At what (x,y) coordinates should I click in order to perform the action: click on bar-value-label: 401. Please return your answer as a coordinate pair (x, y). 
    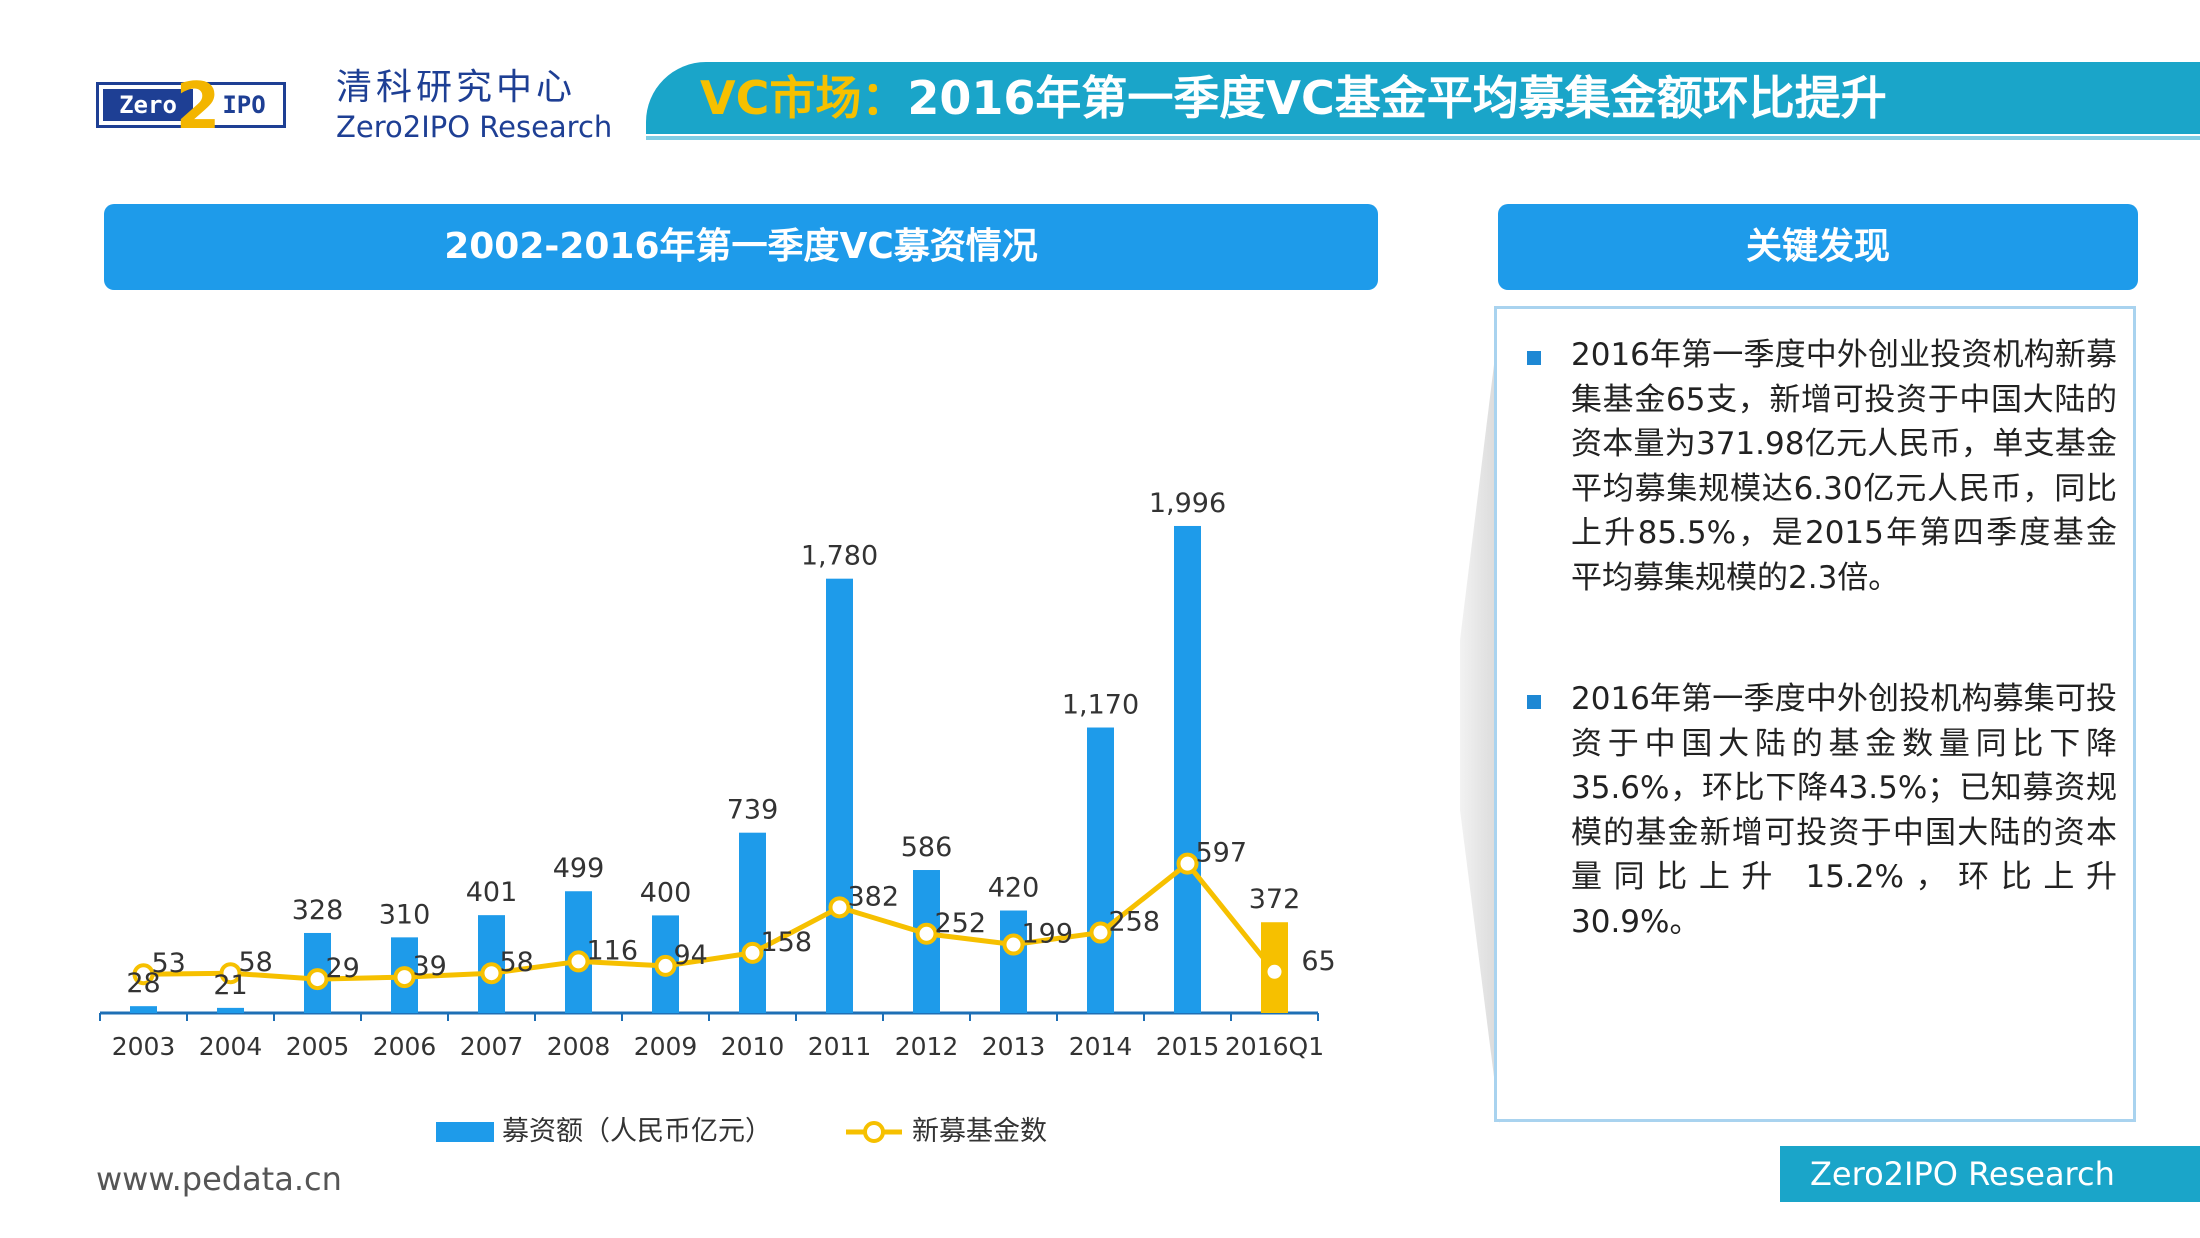
    Looking at the image, I should click on (492, 892).